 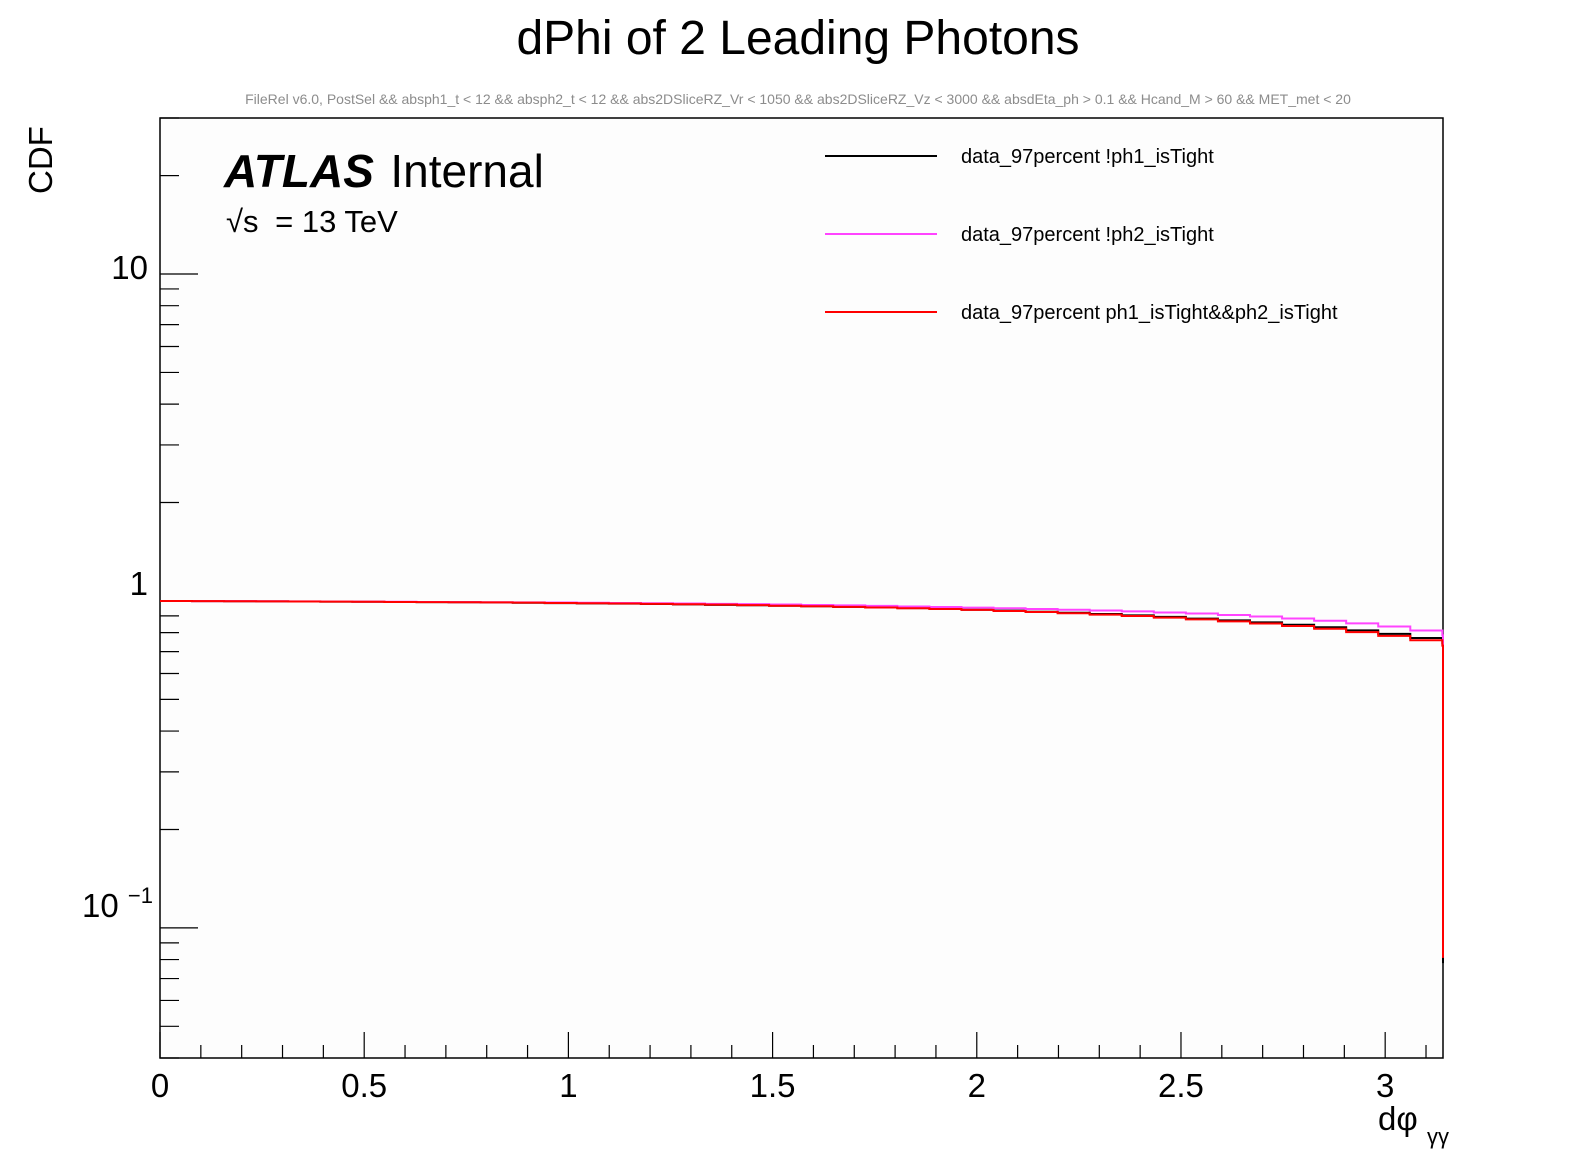 What do you see at coordinates (1438, 1136) in the screenshot?
I see `x-axis-label-sub: γγ` at bounding box center [1438, 1136].